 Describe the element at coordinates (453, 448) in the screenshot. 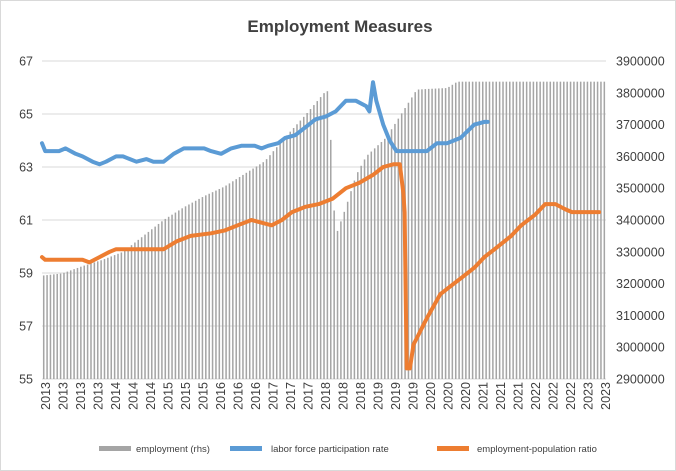

I see `legend-swatch-employment-population-ratio` at that location.